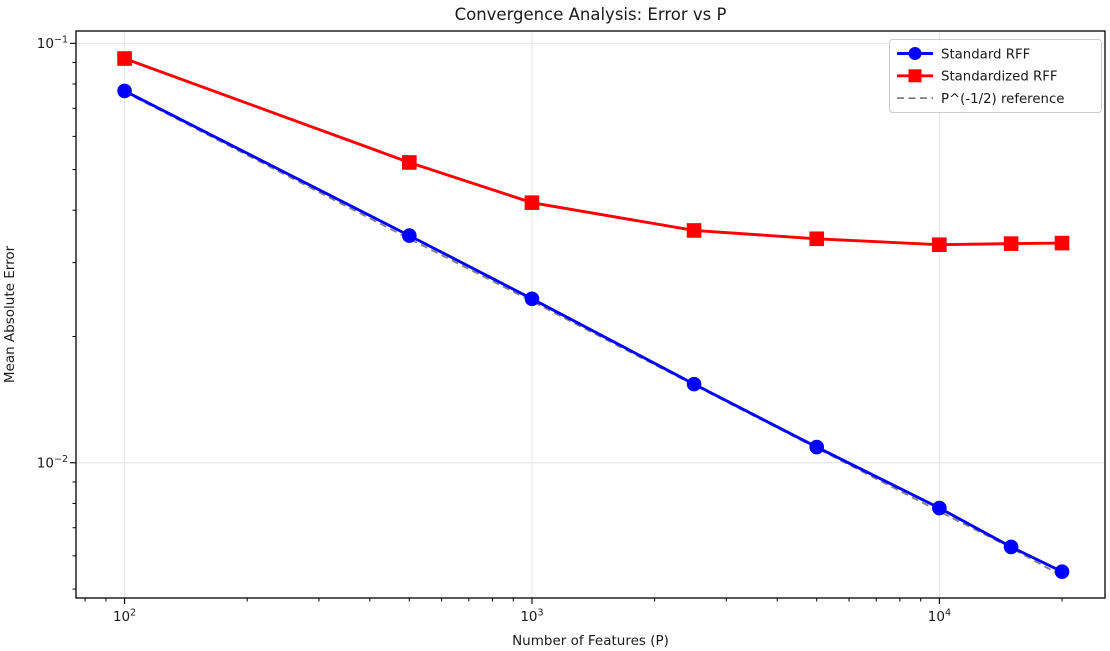 This screenshot has width=1110, height=651. I want to click on legend-entry: Standard RFF, so click(963, 54).